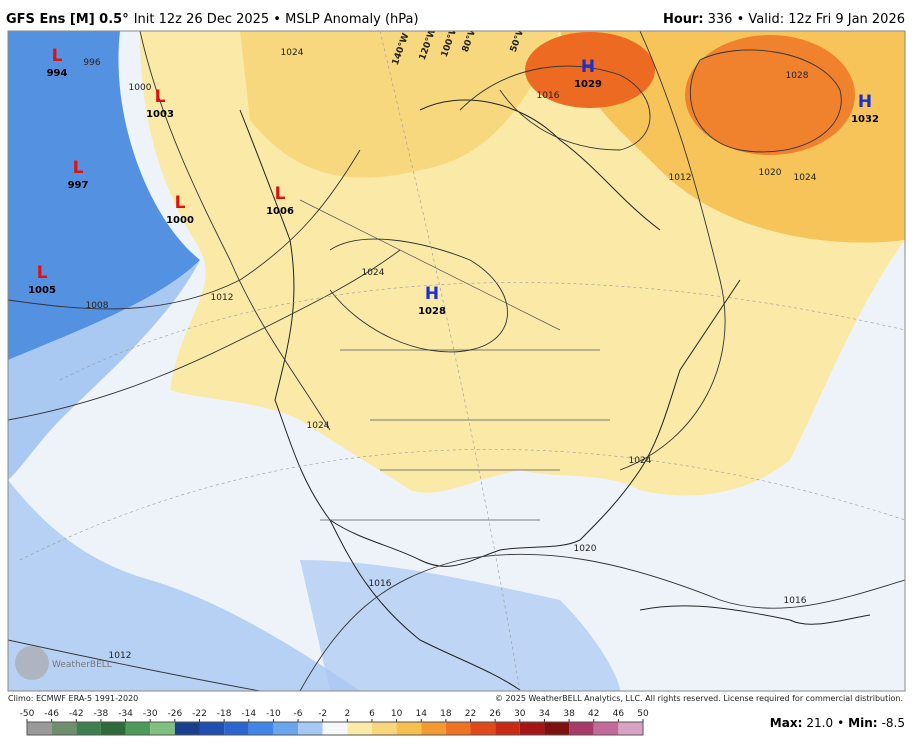 This screenshot has height=754, width=913. Describe the element at coordinates (683, 19) in the screenshot. I see `hour-label: Hour:` at that location.